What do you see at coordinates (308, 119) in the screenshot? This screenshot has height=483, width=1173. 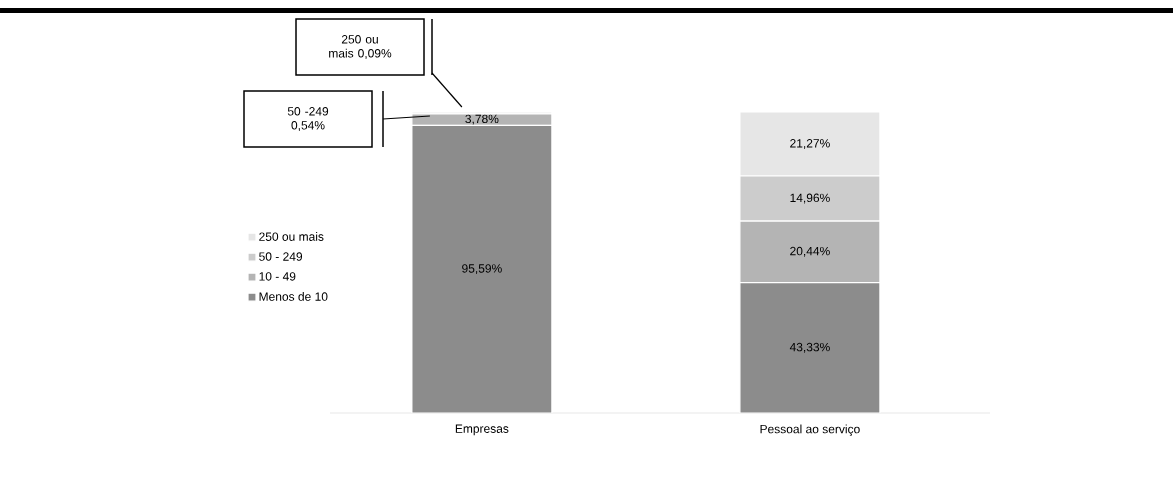 I see `text: 50 -249 0,54%` at bounding box center [308, 119].